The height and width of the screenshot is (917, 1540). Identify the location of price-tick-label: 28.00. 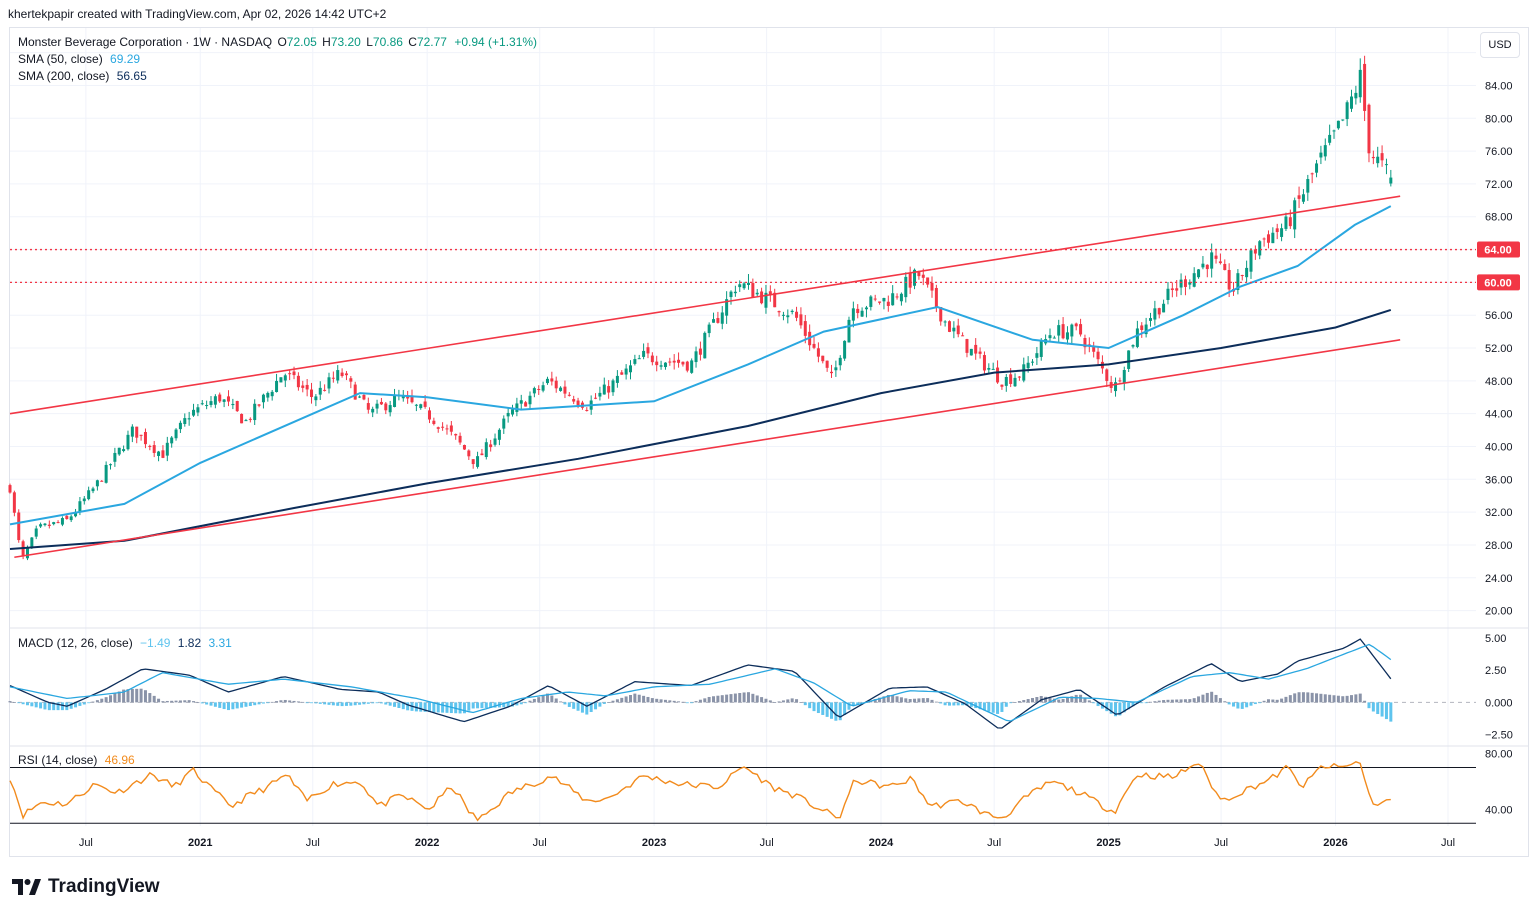
(1499, 546).